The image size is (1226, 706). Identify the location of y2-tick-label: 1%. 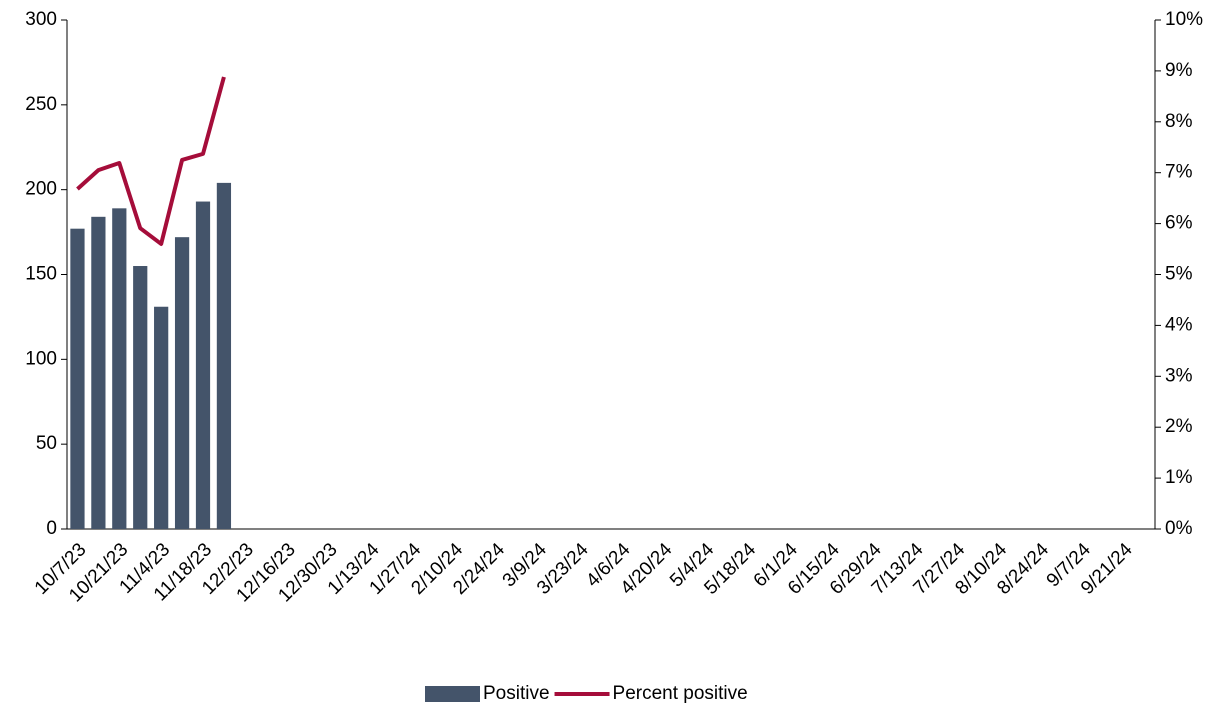
(1179, 477).